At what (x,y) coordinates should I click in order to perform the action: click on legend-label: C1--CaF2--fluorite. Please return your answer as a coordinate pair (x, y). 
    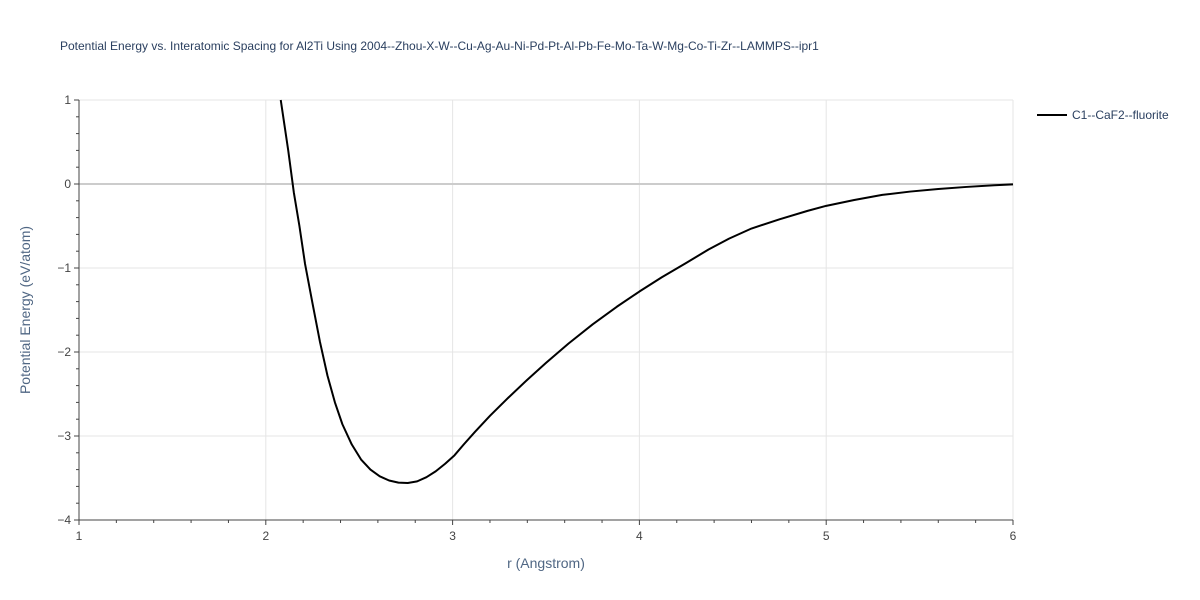
    Looking at the image, I should click on (1120, 115).